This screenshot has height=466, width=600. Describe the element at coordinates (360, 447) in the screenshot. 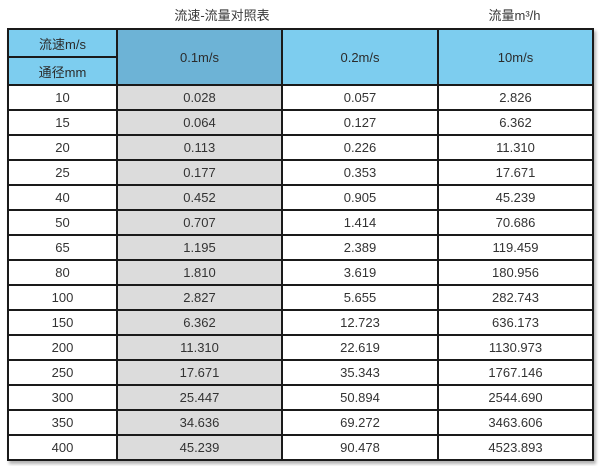

I see `flow-value-cell: 90.478` at that location.